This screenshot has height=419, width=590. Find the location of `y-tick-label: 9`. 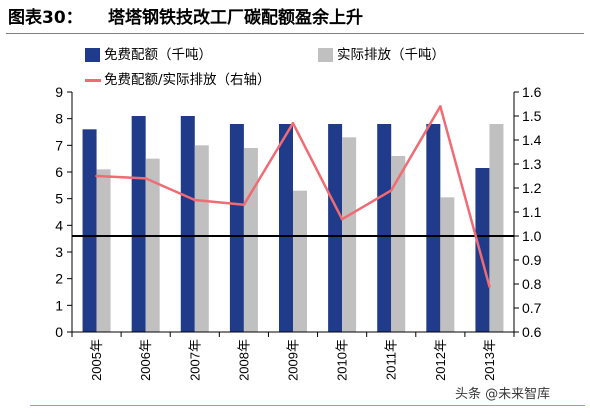

y-tick-label: 9 is located at coordinates (59, 92).